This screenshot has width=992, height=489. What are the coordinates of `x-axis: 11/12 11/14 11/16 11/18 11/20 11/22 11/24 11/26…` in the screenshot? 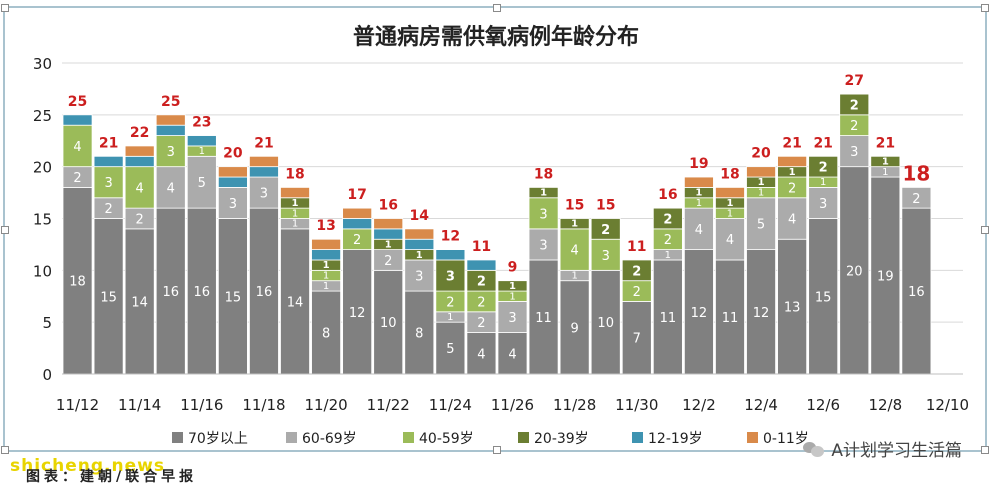 It's located at (512, 393).